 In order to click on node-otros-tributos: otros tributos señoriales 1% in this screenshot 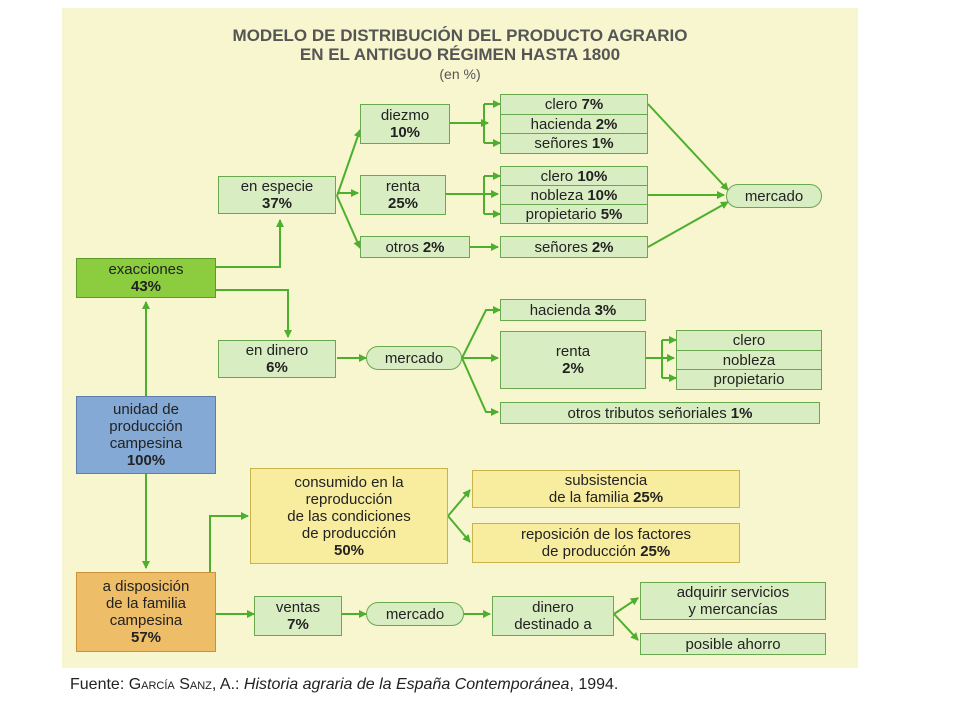, I will do `click(660, 413)`.